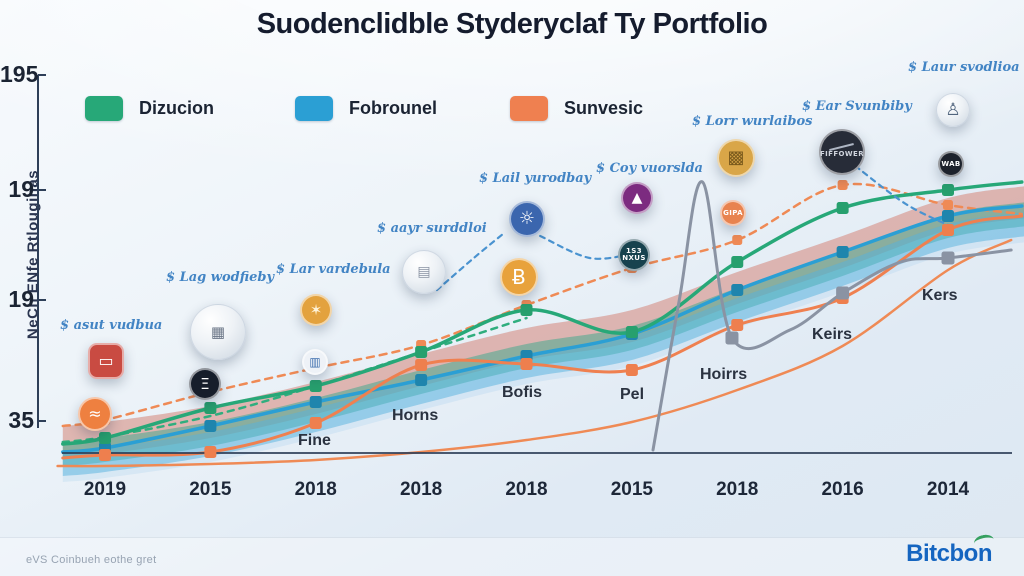  I want to click on nxus-coin-icon: 1S3 NXUS, so click(634, 255).